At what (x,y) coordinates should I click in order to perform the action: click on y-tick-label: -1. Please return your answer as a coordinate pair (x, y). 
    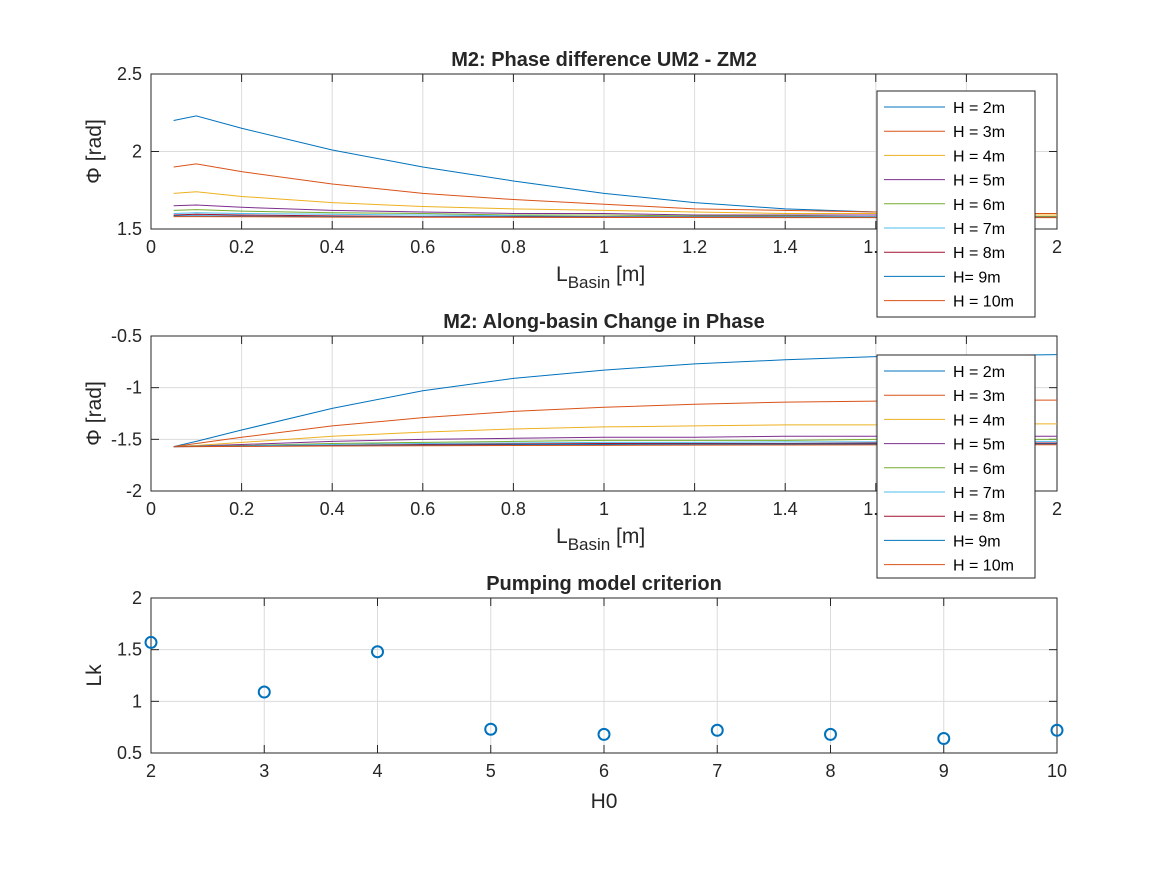
    Looking at the image, I should click on (134, 388).